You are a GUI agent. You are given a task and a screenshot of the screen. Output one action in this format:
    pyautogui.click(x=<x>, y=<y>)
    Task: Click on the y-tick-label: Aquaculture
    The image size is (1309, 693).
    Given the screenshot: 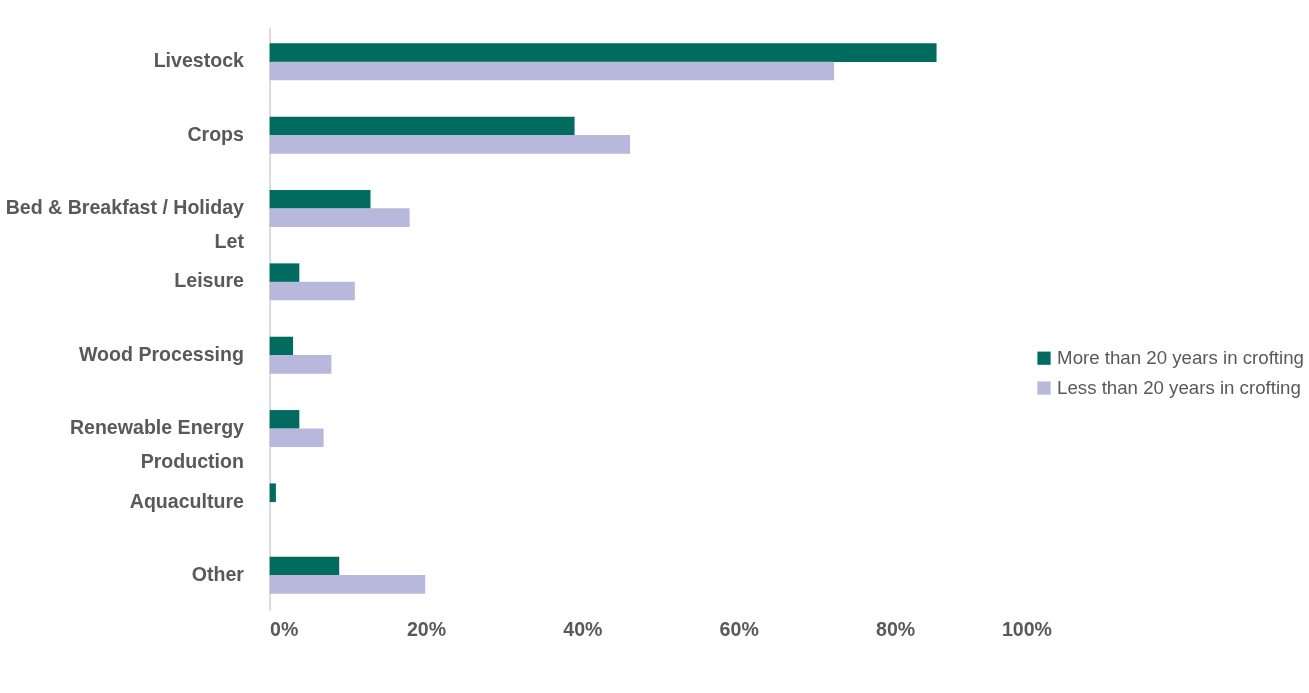 What is the action you would take?
    pyautogui.click(x=187, y=500)
    